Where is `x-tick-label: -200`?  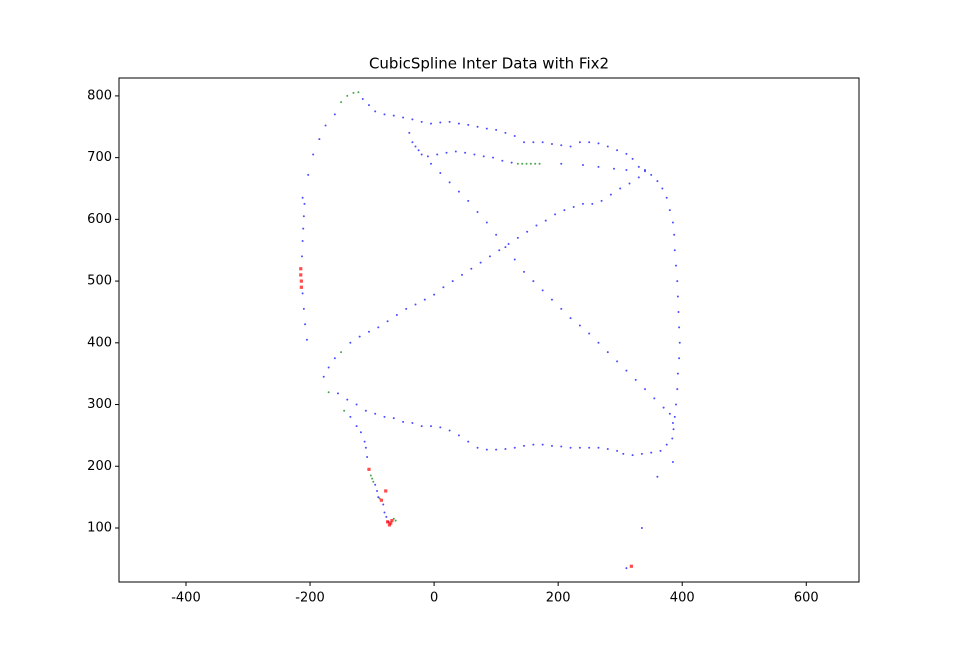
x-tick-label: -200 is located at coordinates (310, 598).